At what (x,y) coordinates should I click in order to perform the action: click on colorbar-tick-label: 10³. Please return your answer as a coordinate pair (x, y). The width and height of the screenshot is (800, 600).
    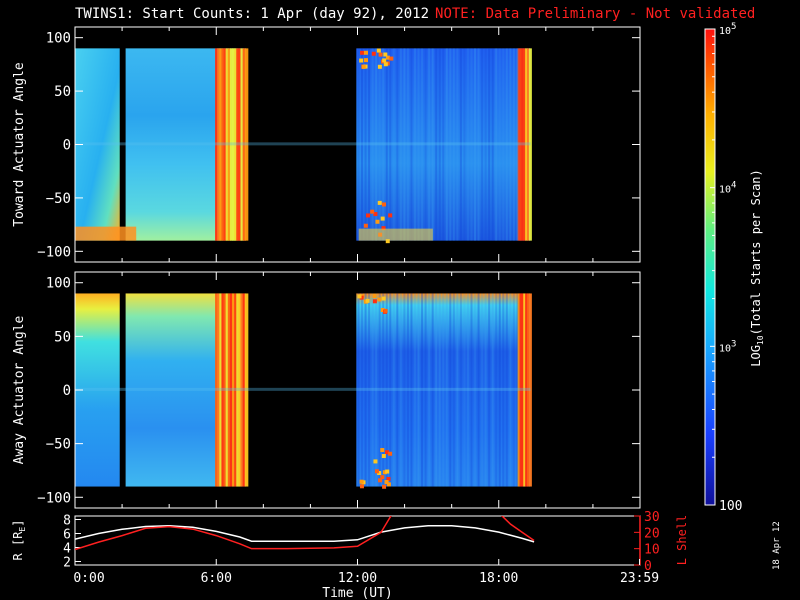
    Looking at the image, I should click on (727, 346).